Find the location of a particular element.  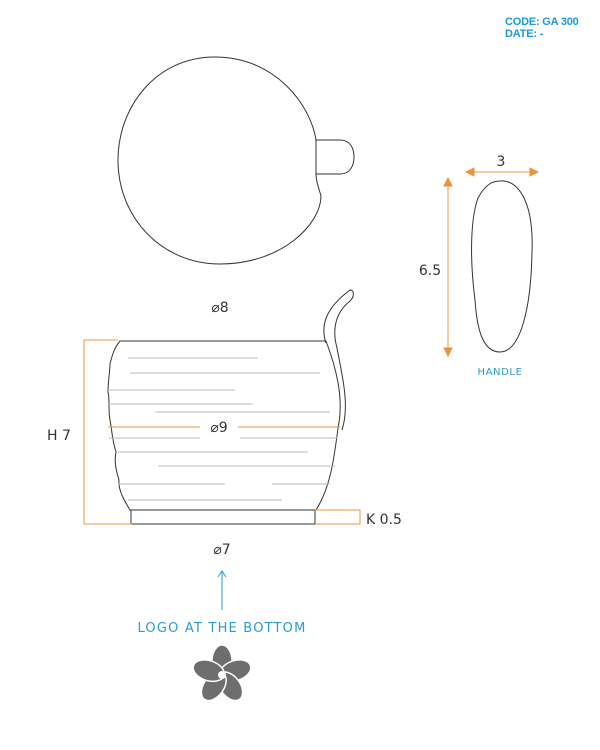

cup-handle-side is located at coordinates (338, 360).